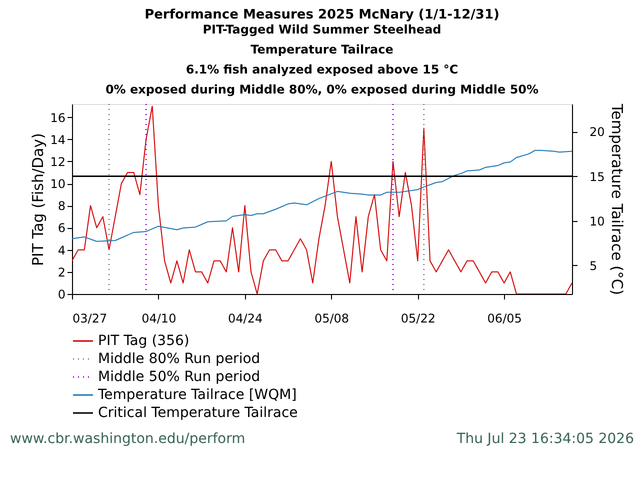  Describe the element at coordinates (594, 265) in the screenshot. I see `y2-tick-label: 5` at that location.